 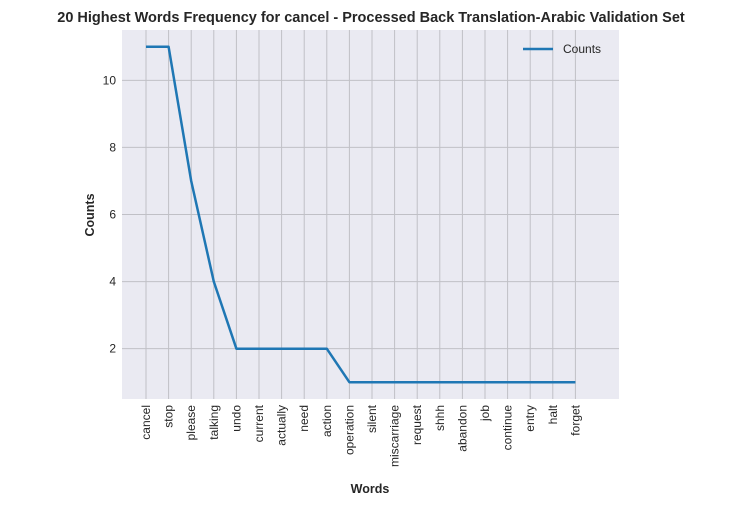 I want to click on x-tick-label: please, so click(x=191, y=423).